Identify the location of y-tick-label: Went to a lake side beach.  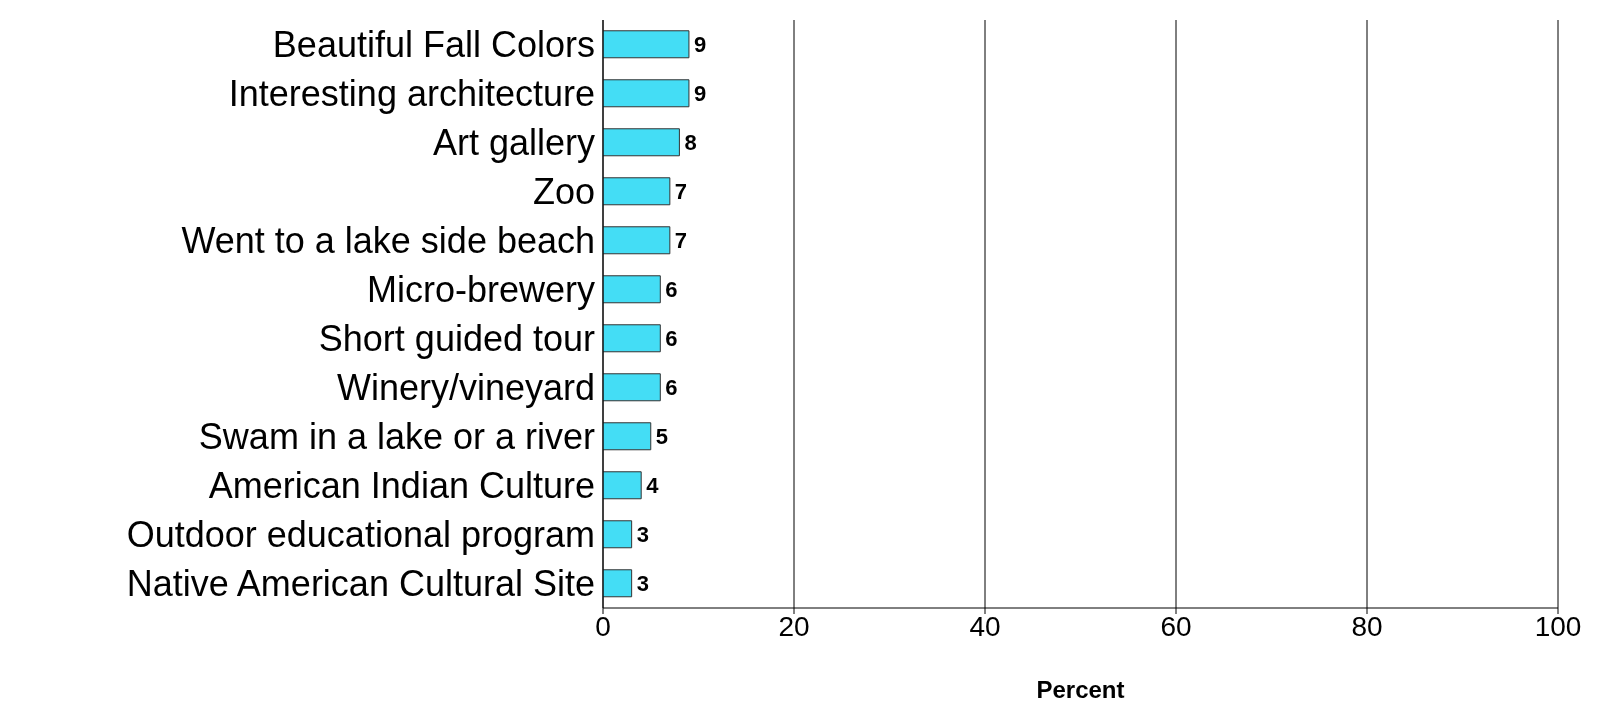
(388, 241).